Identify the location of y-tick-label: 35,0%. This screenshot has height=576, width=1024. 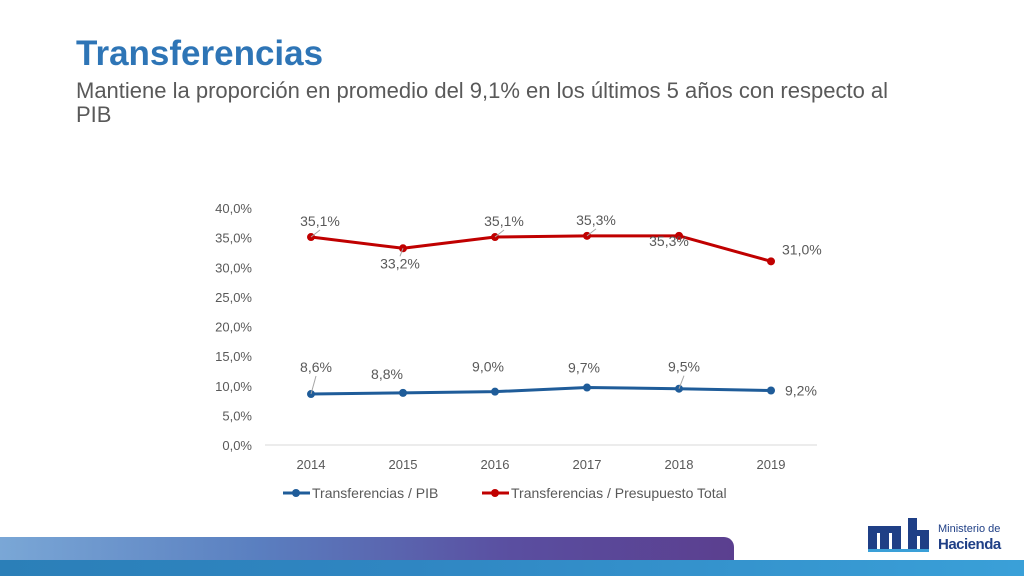
(233, 238).